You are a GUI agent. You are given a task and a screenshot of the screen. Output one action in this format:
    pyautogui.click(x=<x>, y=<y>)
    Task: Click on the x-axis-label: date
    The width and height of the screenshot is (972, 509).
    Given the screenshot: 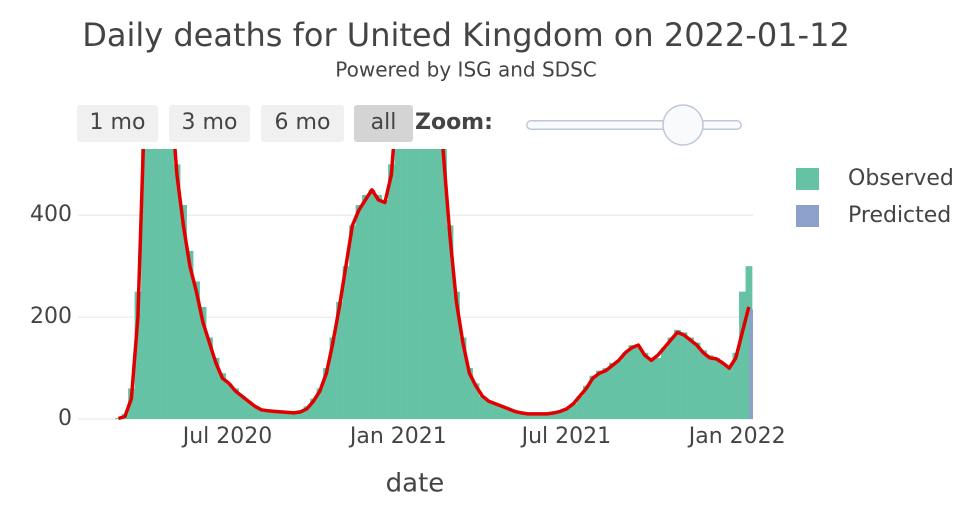 What is the action you would take?
    pyautogui.click(x=415, y=484)
    